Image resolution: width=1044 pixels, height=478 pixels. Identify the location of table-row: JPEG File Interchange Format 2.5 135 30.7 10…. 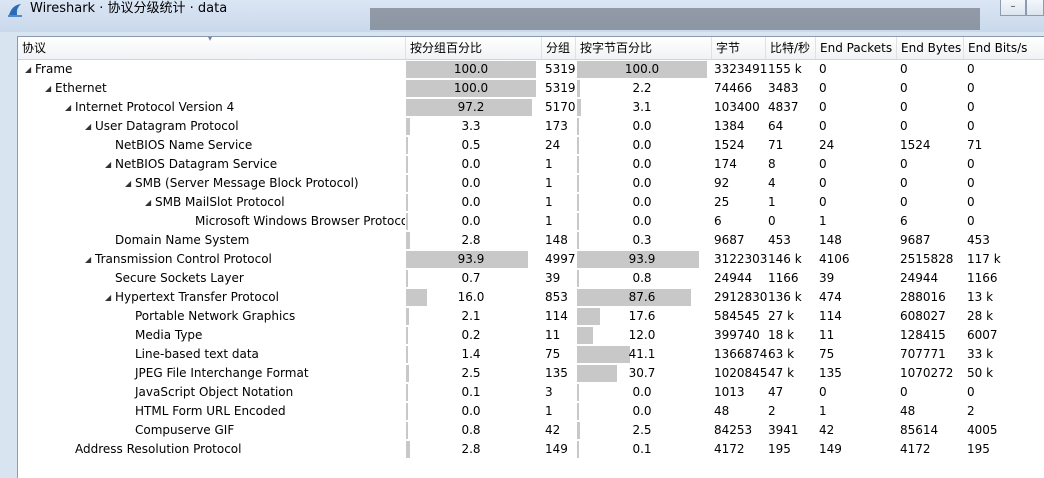
(531, 373).